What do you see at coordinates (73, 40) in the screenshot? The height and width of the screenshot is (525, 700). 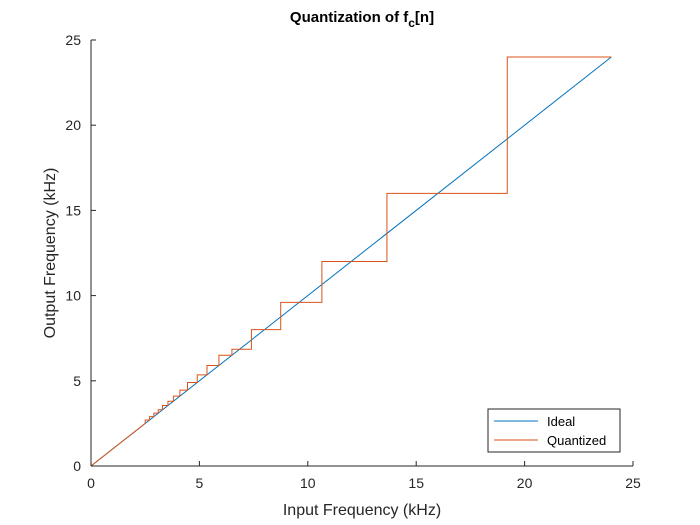 I see `y-tick-label-5: 25` at bounding box center [73, 40].